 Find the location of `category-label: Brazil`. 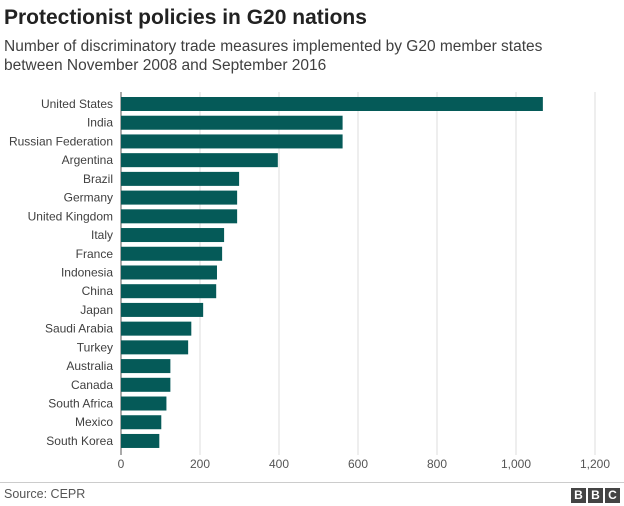

category-label: Brazil is located at coordinates (98, 179).